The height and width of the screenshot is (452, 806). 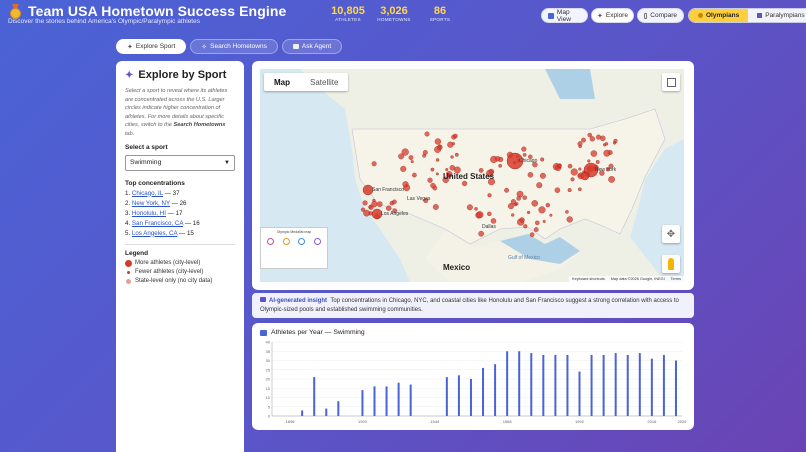 What do you see at coordinates (671, 264) in the screenshot?
I see `street-view-button` at bounding box center [671, 264].